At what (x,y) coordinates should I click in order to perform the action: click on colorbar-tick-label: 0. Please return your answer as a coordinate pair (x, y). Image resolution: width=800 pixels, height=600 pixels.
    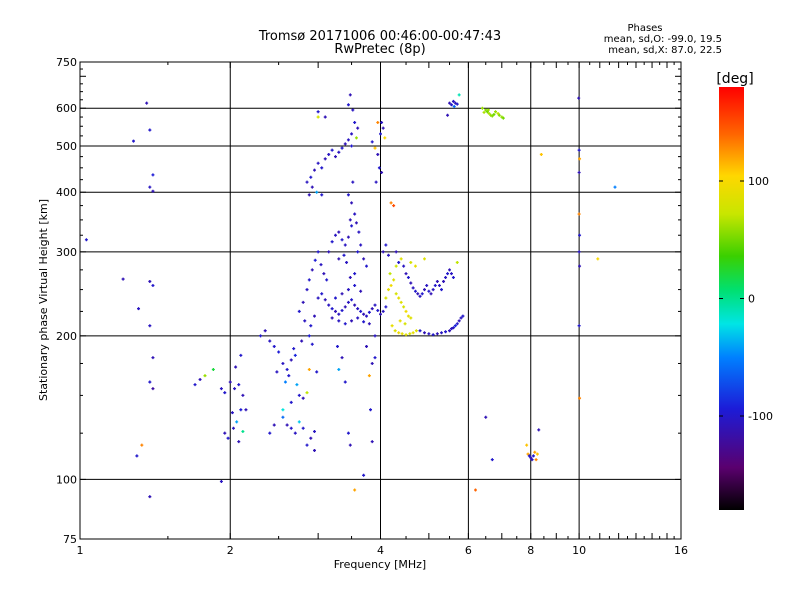
    Looking at the image, I should click on (751, 299).